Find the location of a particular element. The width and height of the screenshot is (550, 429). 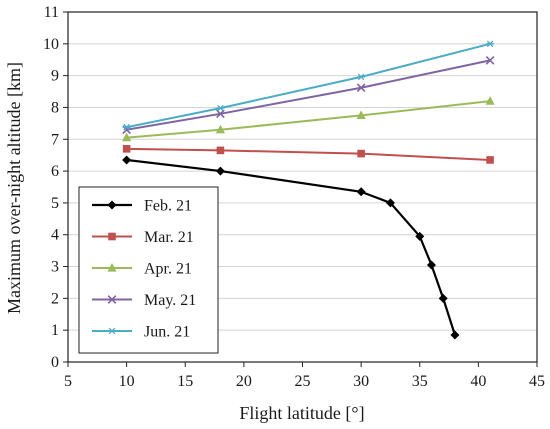

y-tick-label: 1 is located at coordinates (55, 330).